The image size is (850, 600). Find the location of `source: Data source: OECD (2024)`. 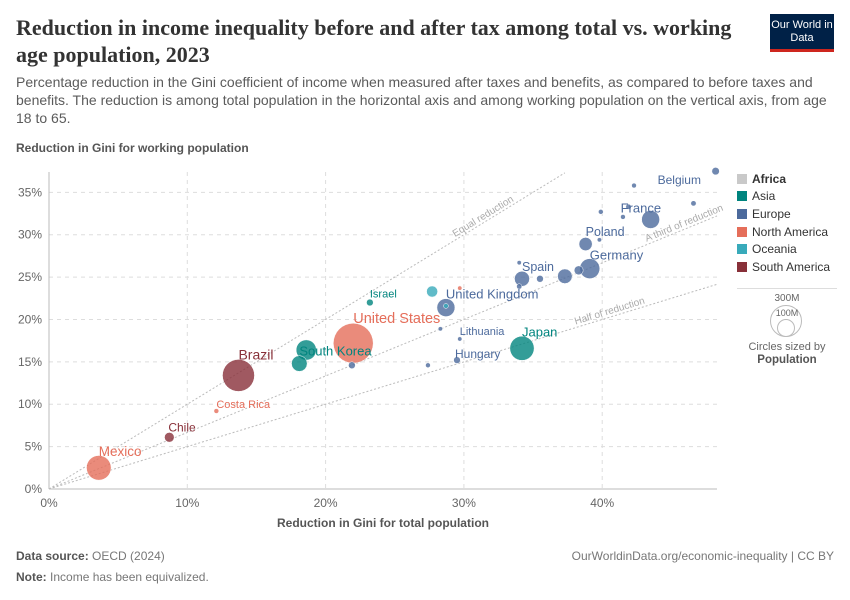

source: Data source: OECD (2024) is located at coordinates (90, 556).